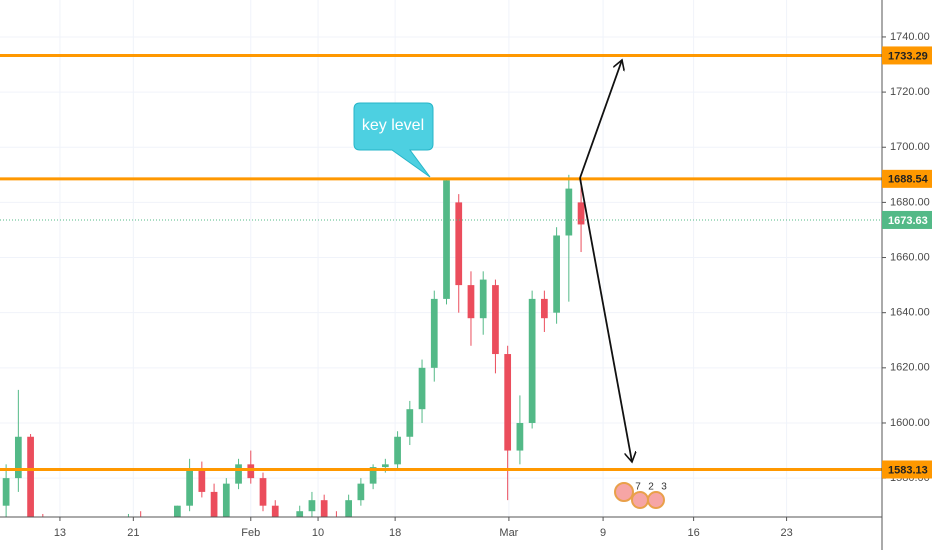 This screenshot has width=932, height=550. What do you see at coordinates (651, 487) in the screenshot?
I see `event-label: 2` at bounding box center [651, 487].